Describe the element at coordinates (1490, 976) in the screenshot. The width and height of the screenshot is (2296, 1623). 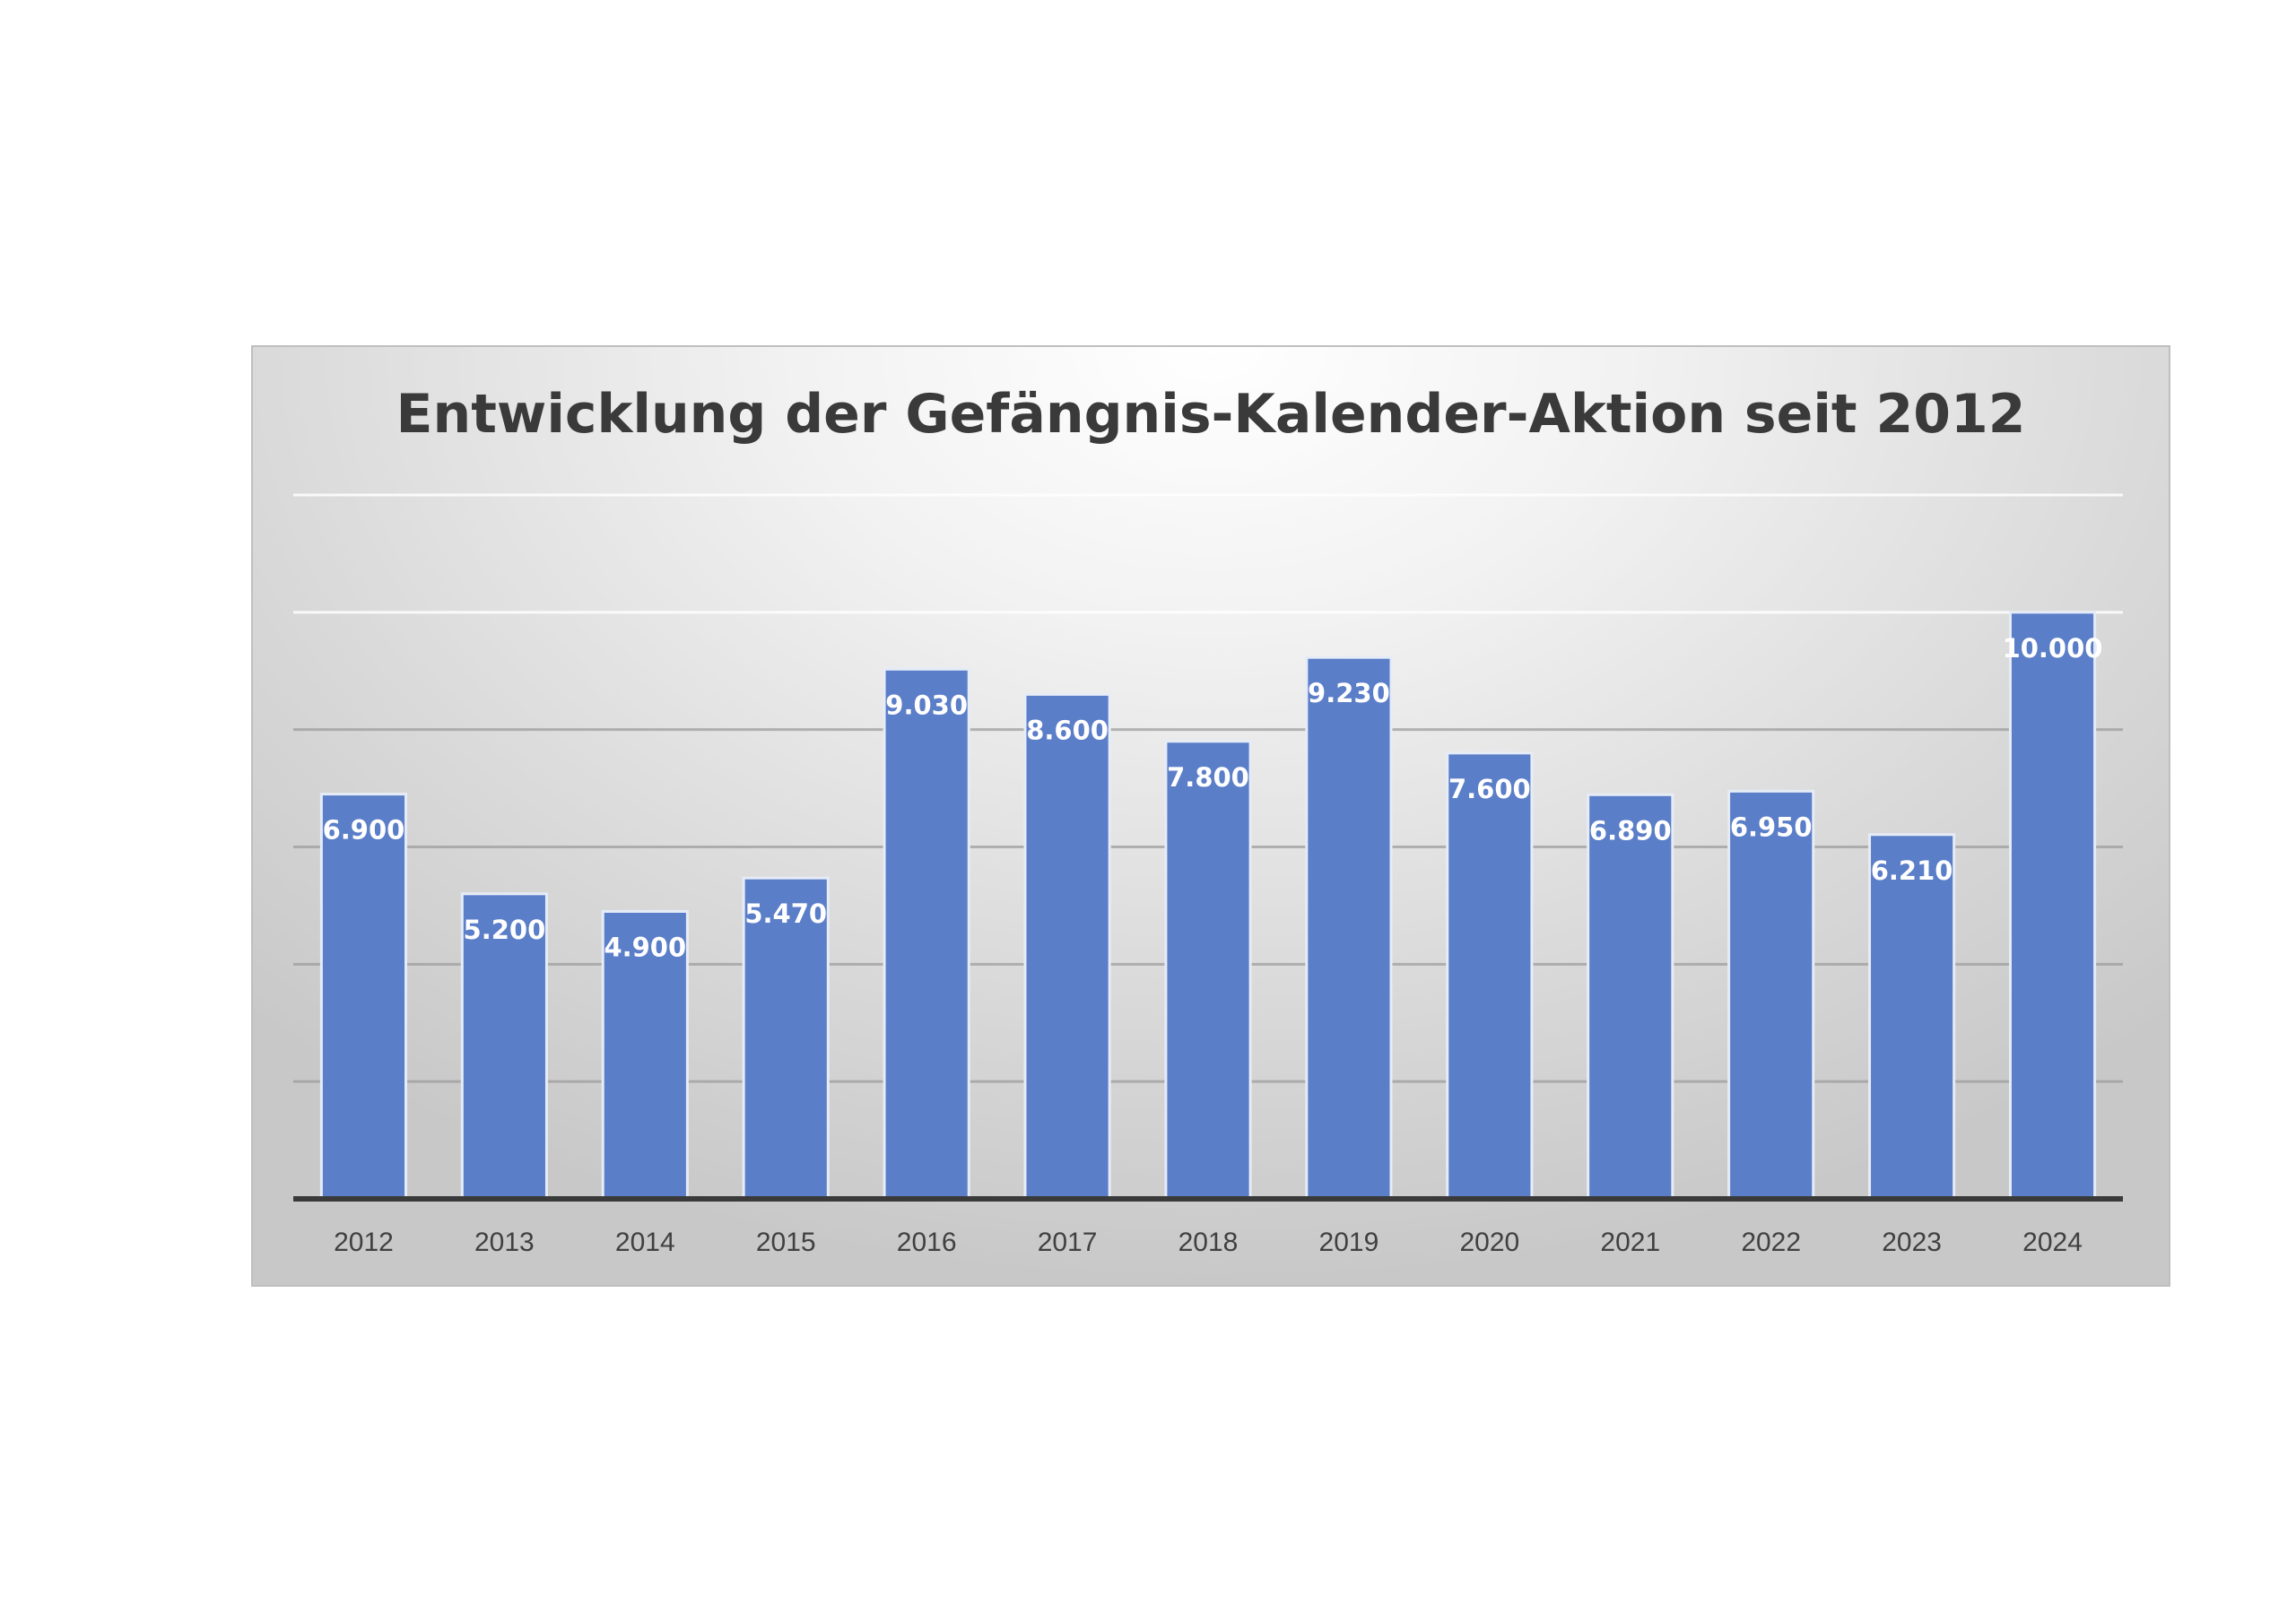
I see `bar-2020` at that location.